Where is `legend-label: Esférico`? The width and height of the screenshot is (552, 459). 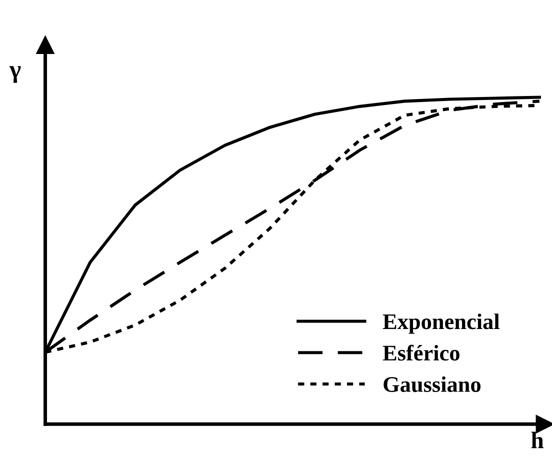 legend-label: Esférico is located at coordinates (421, 352).